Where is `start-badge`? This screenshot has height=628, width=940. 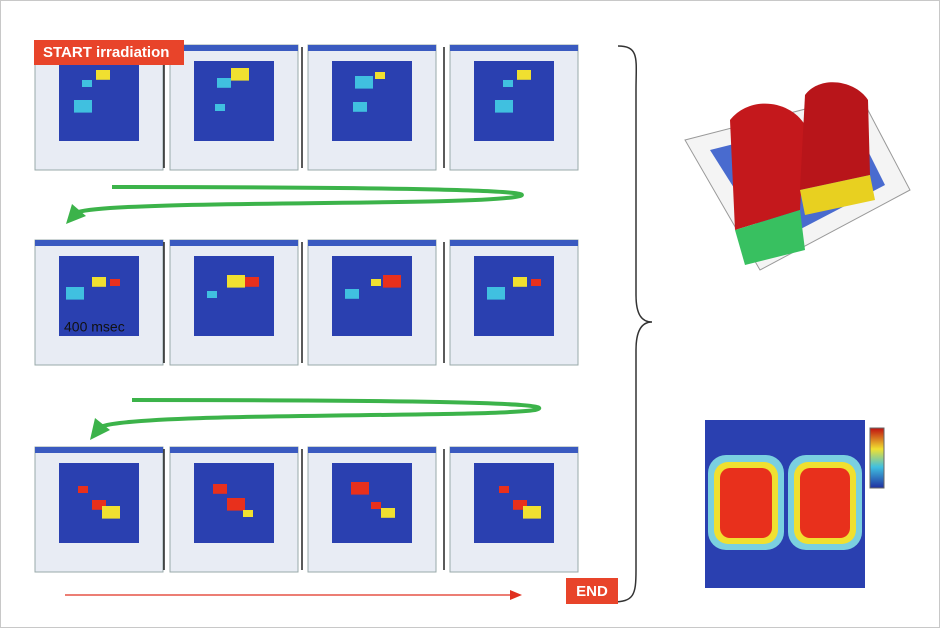 start-badge is located at coordinates (109, 52).